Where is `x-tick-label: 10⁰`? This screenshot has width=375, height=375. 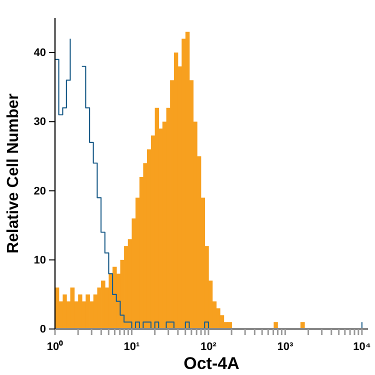
x-tick-label: 10⁰ is located at coordinates (55, 347).